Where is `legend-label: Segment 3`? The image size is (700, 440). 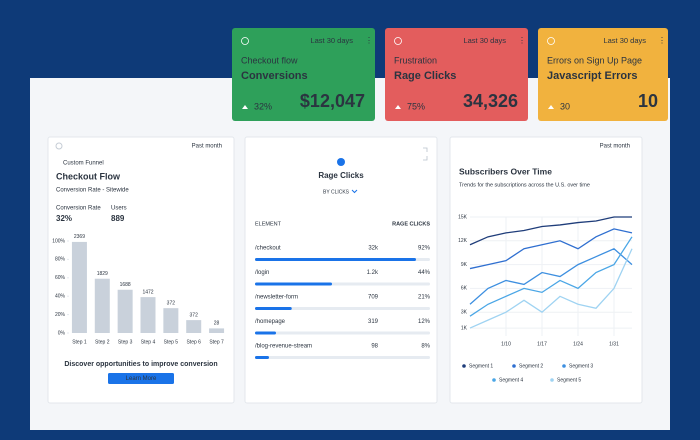
legend-label: Segment 3 is located at coordinates (581, 366).